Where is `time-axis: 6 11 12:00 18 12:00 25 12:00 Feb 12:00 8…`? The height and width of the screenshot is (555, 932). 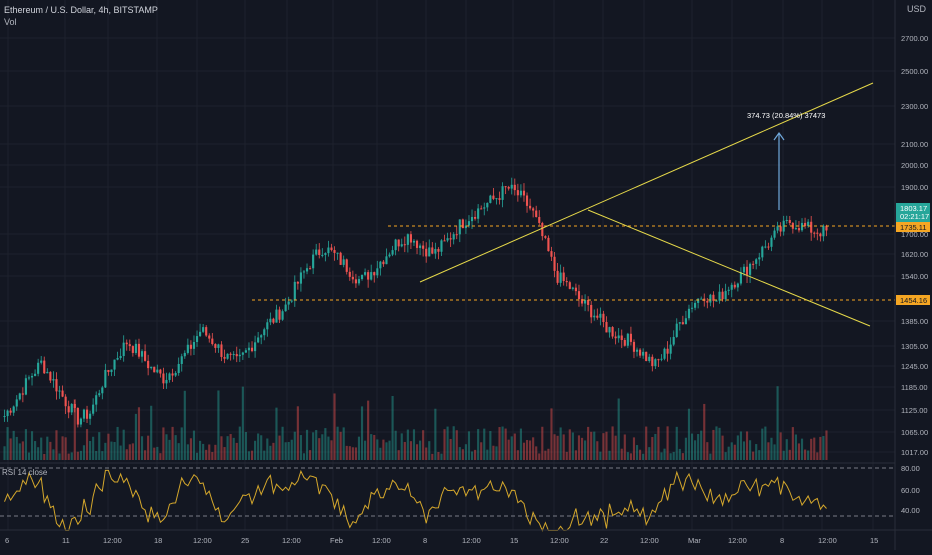 time-axis: 6 11 12:00 18 12:00 25 12:00 Feb 12:00 8… is located at coordinates (441, 540).